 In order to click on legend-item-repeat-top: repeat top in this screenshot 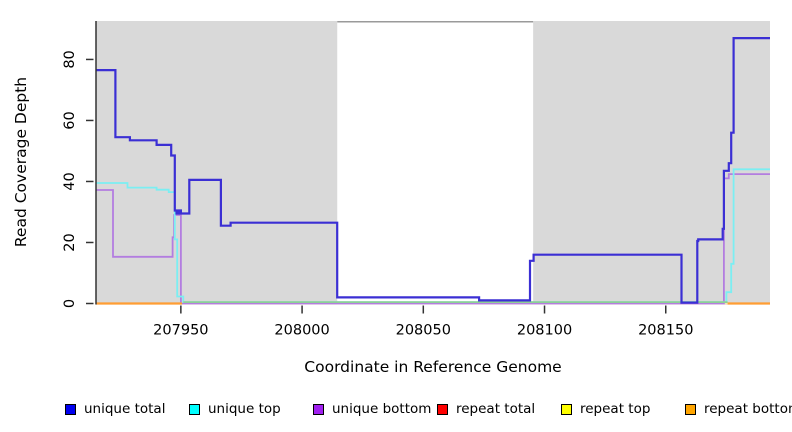, I will do `click(605, 409)`.